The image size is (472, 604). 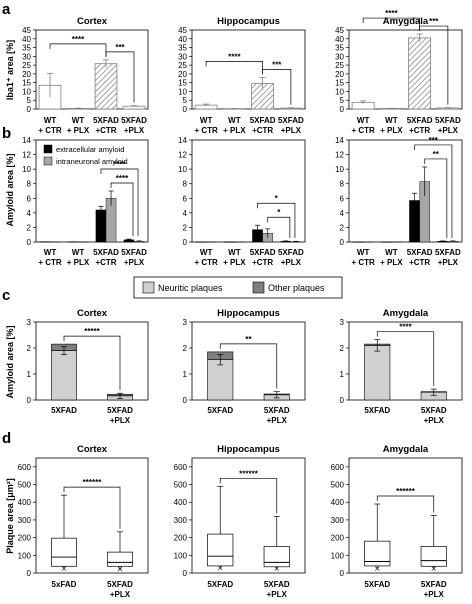 I want to click on y-tick-label: 14, so click(x=339, y=140).